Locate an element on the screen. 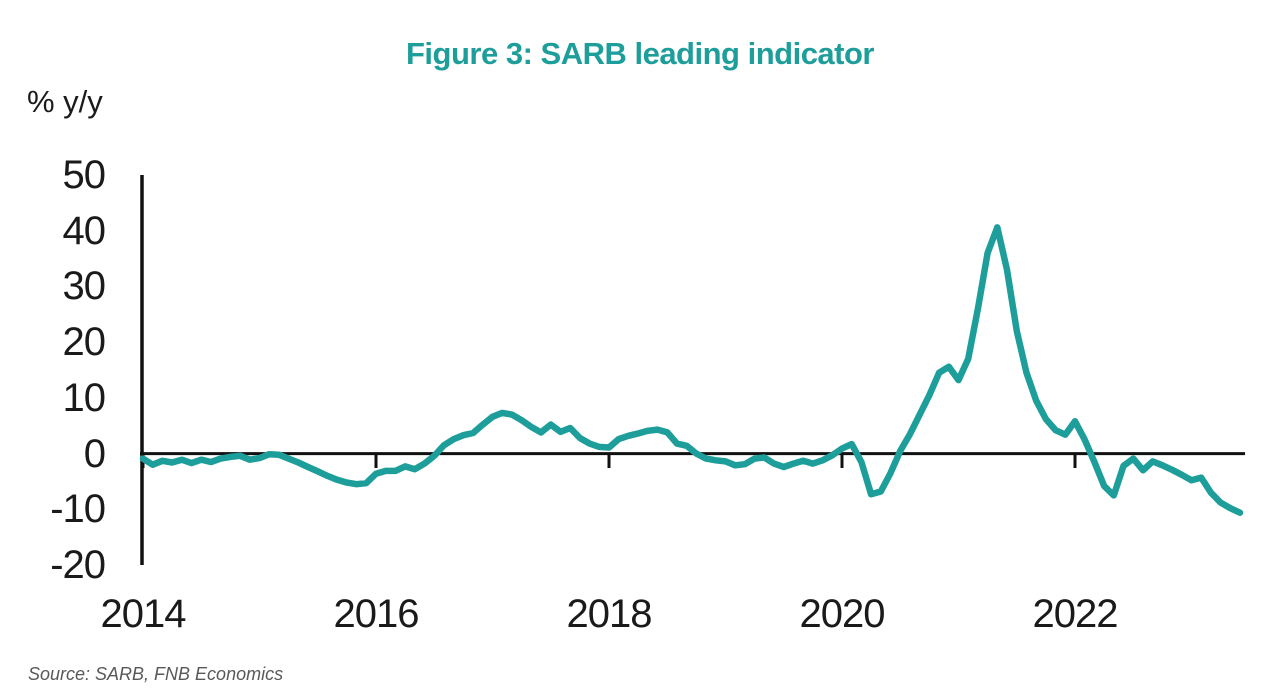  x-tick-label-2020: 2020 is located at coordinates (842, 614).